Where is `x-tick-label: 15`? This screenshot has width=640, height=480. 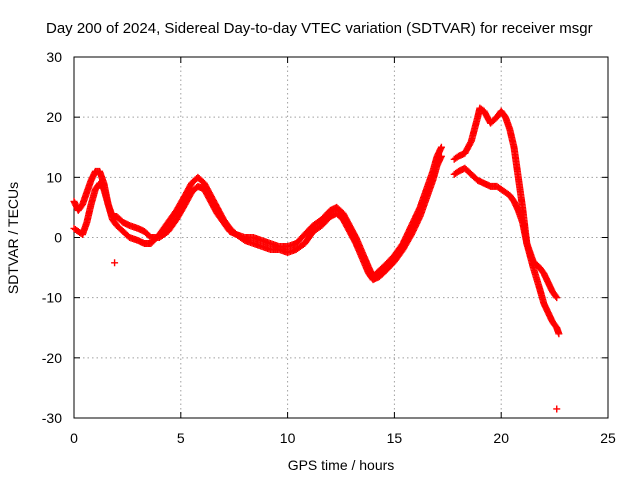
x-tick-label: 15 is located at coordinates (395, 438).